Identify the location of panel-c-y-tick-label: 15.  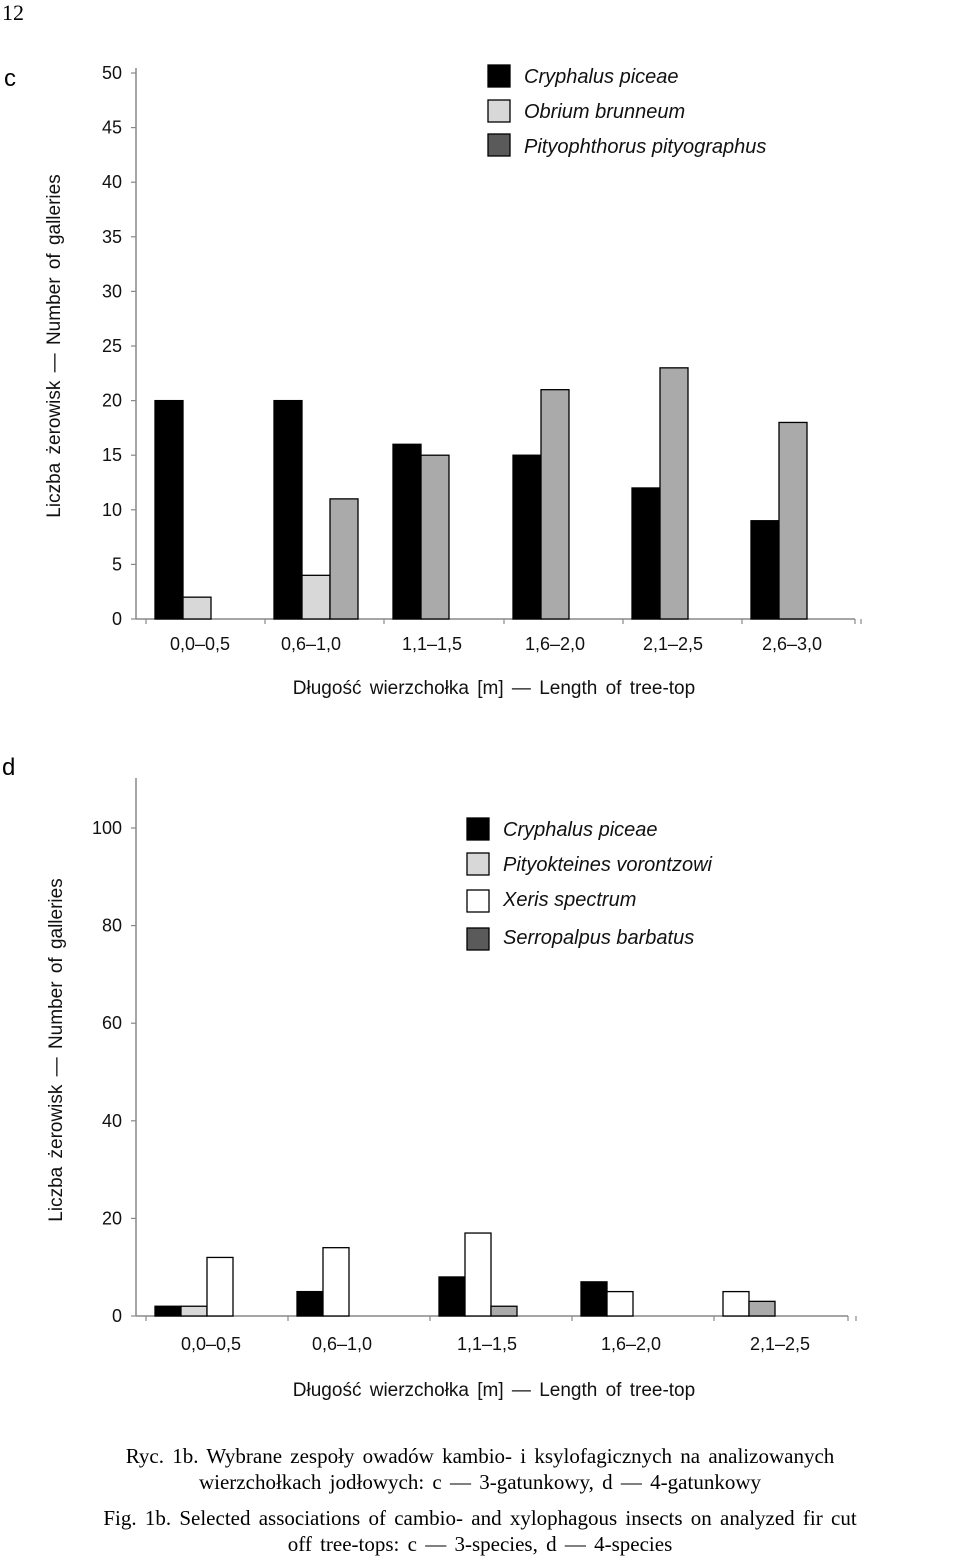
(112, 455).